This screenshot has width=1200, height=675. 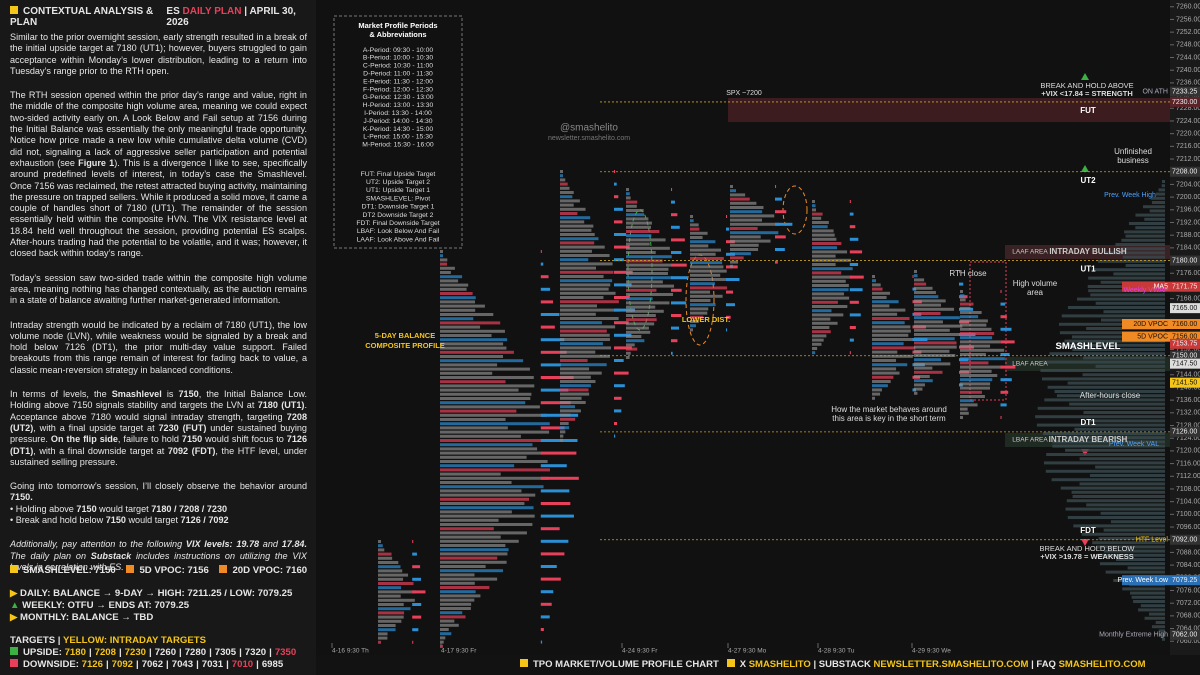 I want to click on footer-faq: FAQ, so click(x=1046, y=664).